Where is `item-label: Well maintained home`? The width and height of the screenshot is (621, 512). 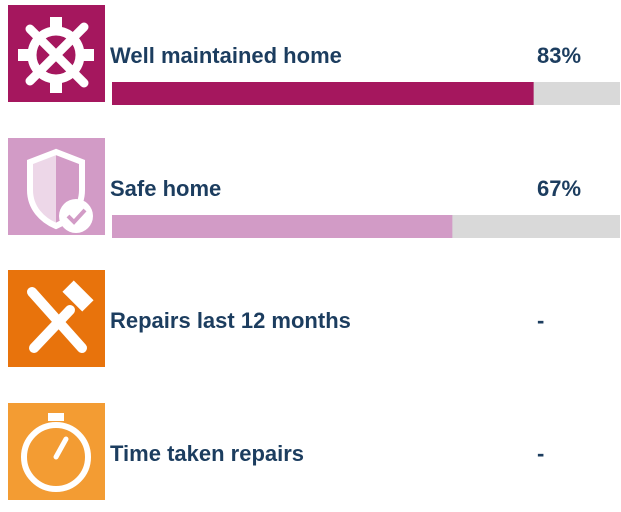 item-label: Well maintained home is located at coordinates (226, 55).